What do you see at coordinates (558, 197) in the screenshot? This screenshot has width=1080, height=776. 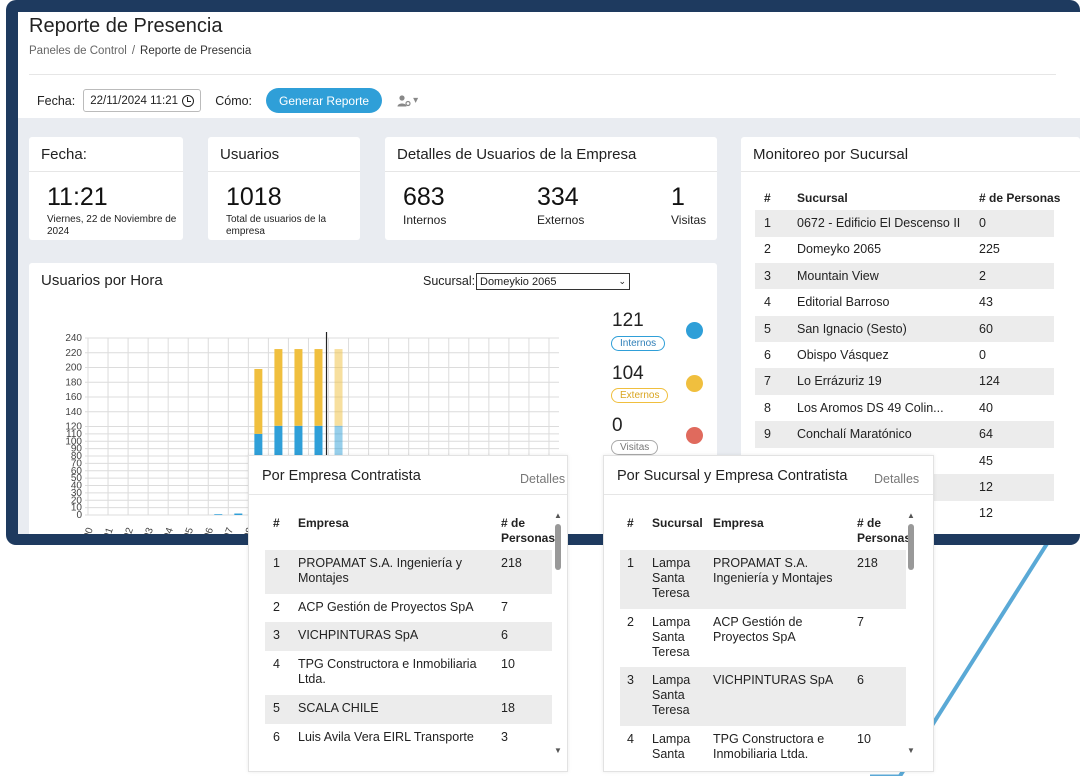 I see `externos-value: 334` at bounding box center [558, 197].